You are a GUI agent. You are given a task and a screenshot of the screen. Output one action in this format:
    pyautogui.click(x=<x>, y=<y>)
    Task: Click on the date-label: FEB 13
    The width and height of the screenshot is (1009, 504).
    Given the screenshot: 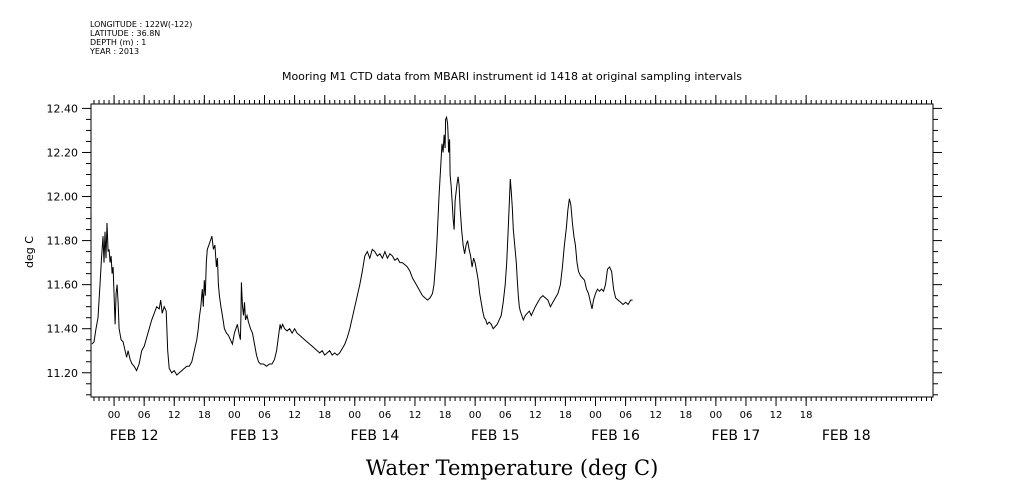 What is the action you would take?
    pyautogui.click(x=254, y=436)
    